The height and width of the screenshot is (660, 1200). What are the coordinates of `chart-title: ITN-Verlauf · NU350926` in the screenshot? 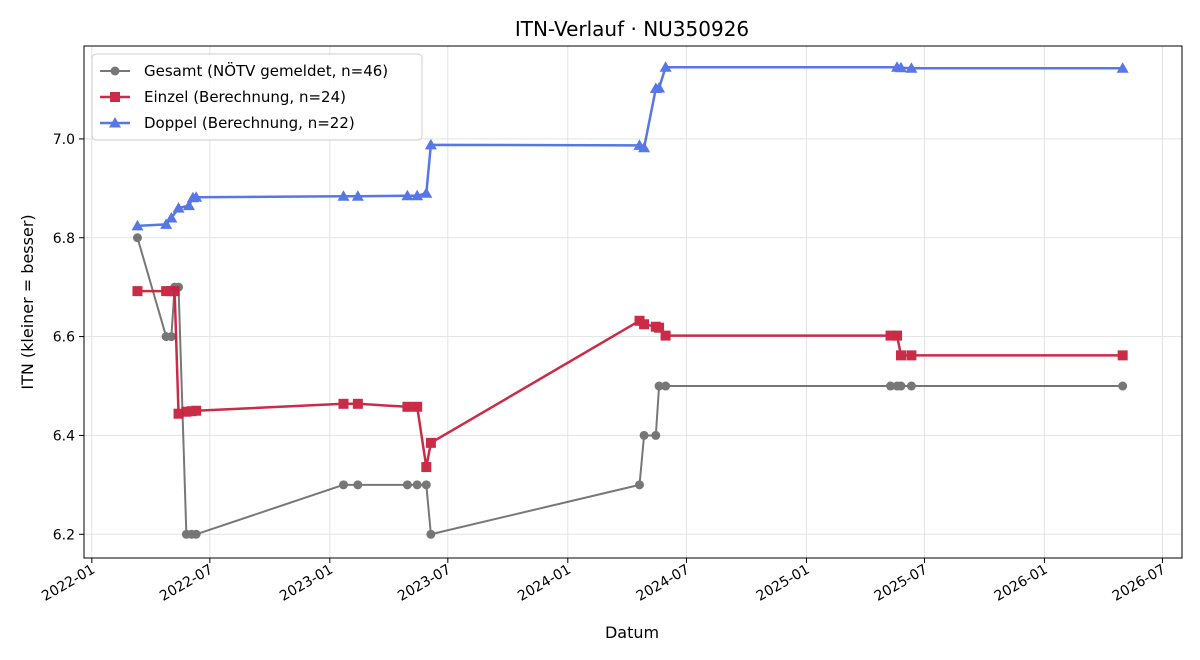 It's located at (632, 29).